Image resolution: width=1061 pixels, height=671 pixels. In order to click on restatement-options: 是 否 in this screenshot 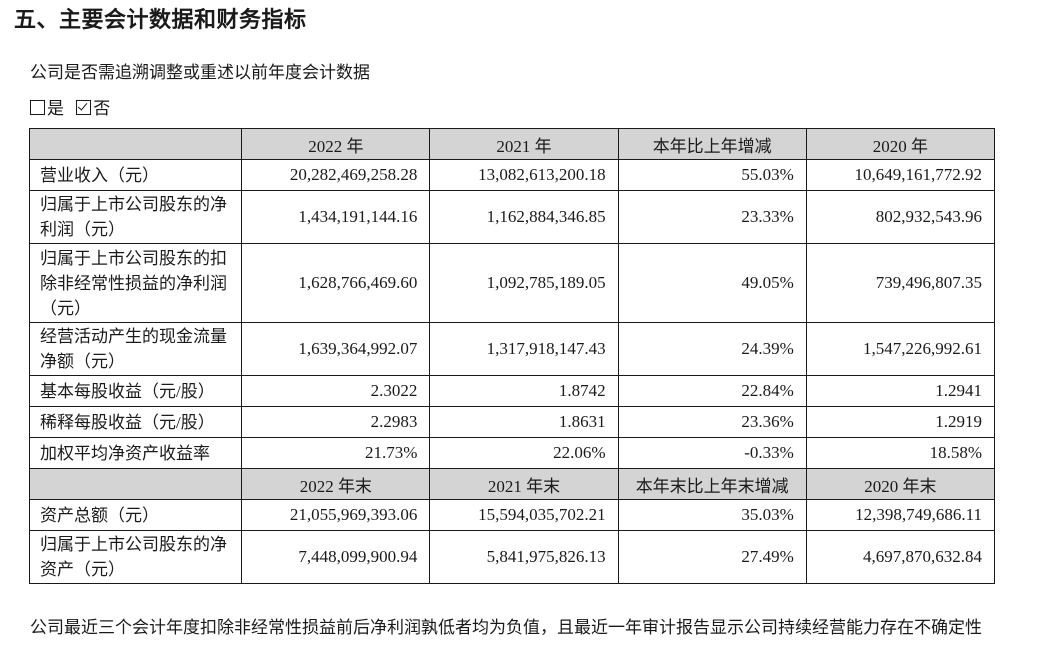, I will do `click(74, 106)`.